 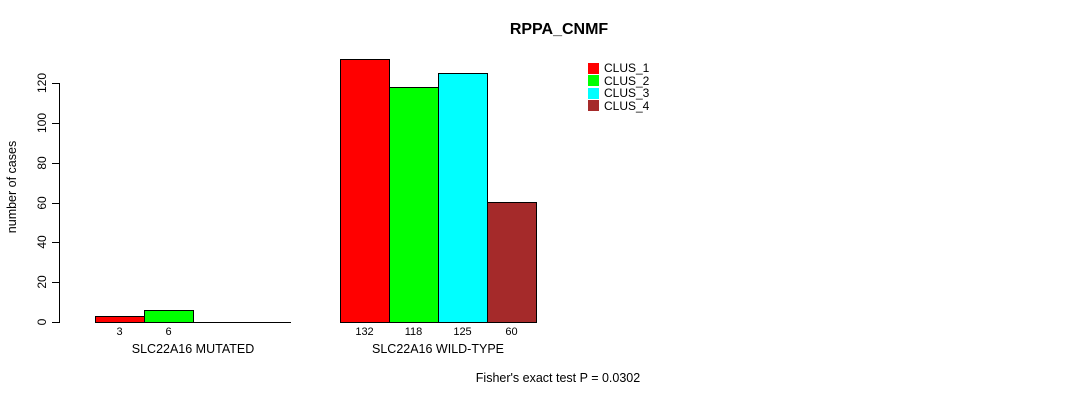 I want to click on y-axis-tick-label: 0, so click(x=42, y=322).